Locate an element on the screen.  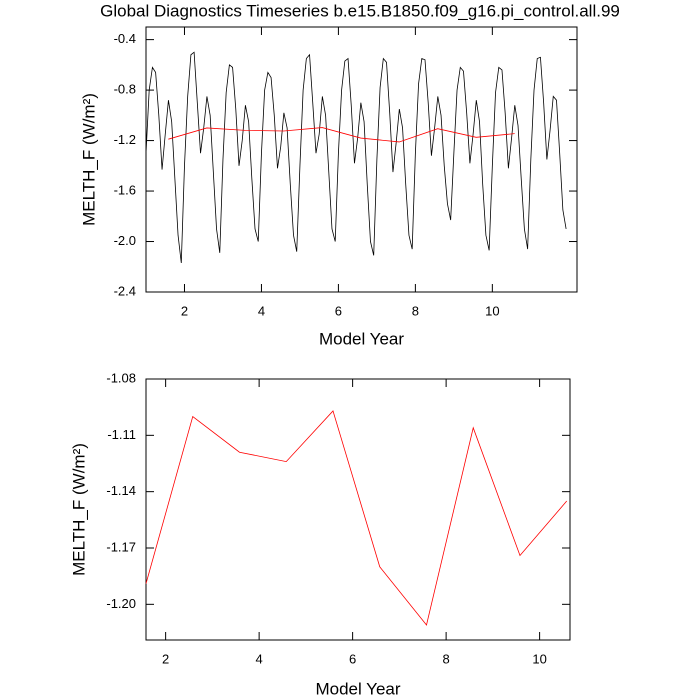
y-tick-label: -1.20 is located at coordinates (121, 603).